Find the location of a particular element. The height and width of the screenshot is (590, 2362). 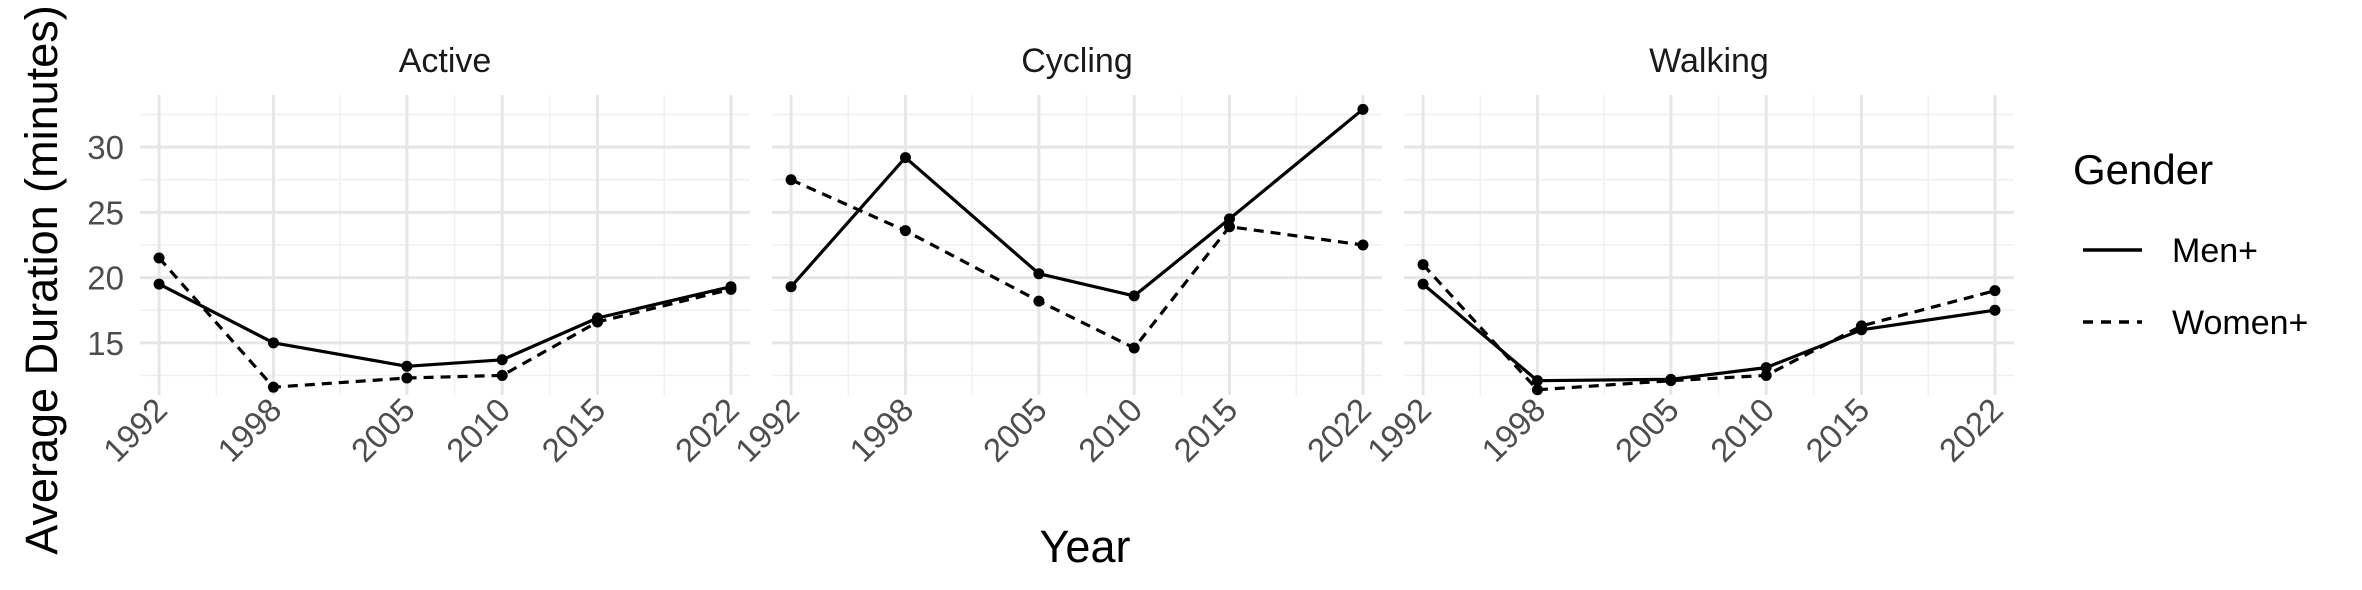

panel-cycling is located at coordinates (1077, 245).